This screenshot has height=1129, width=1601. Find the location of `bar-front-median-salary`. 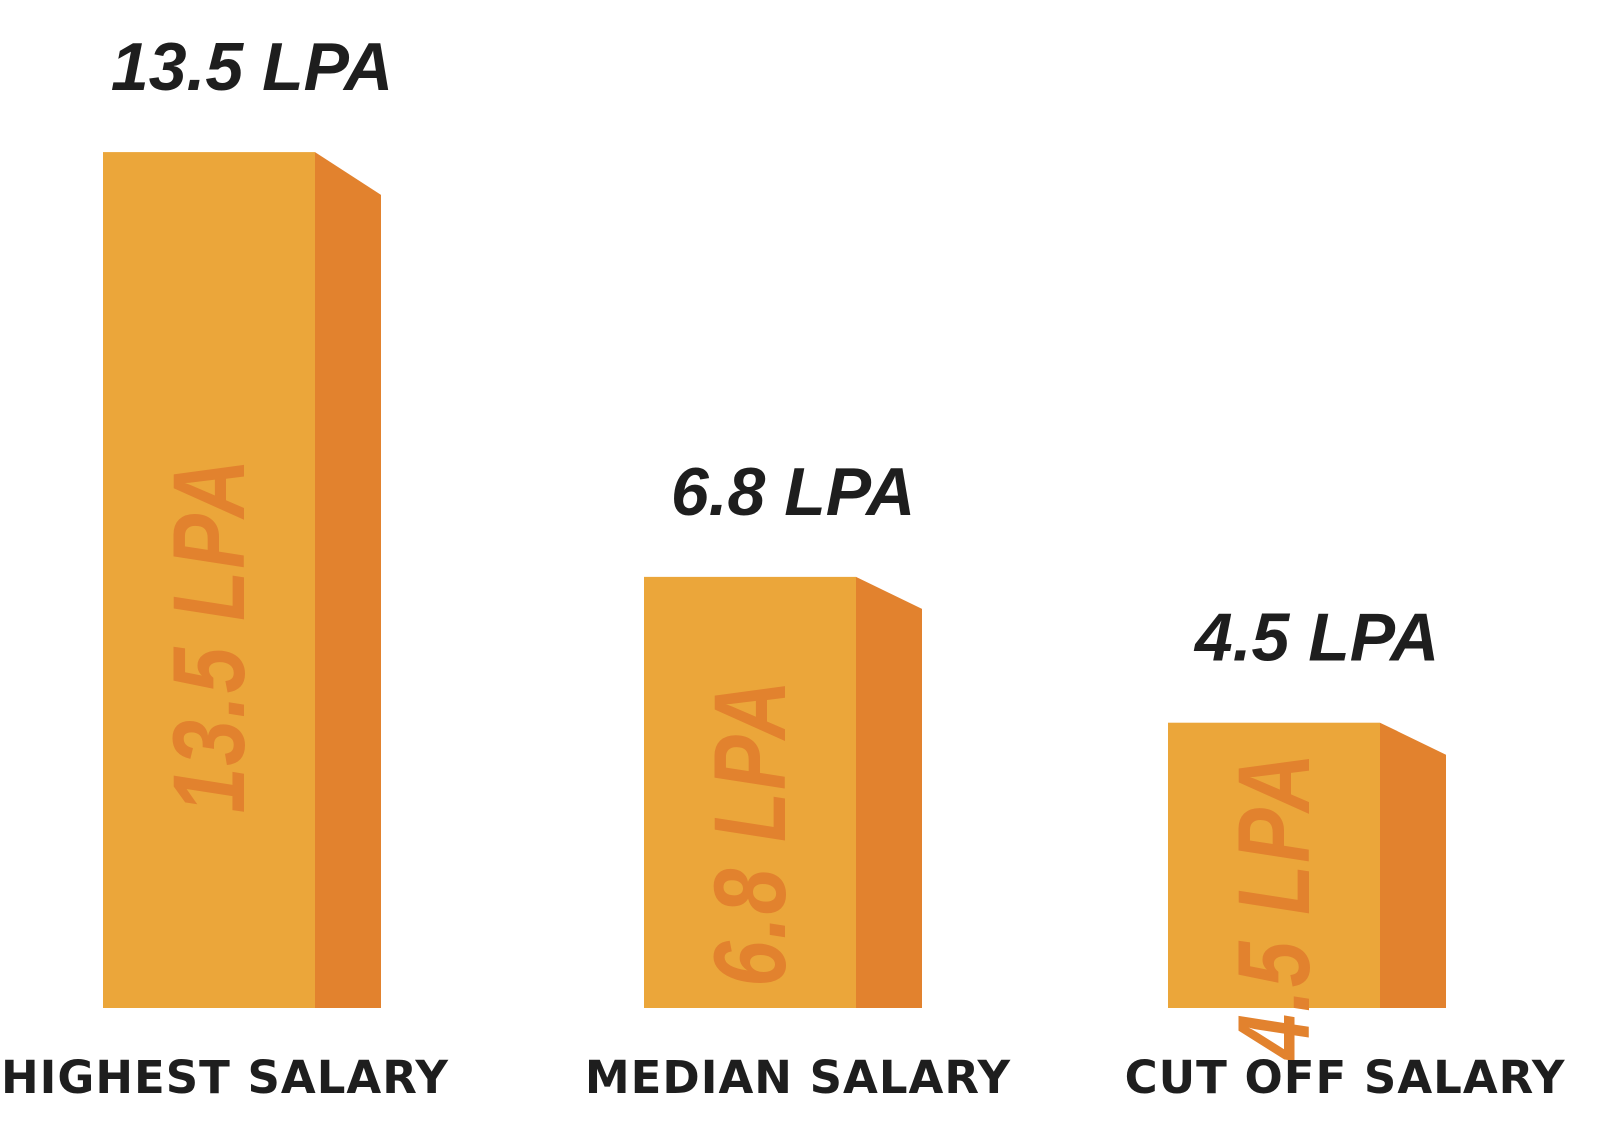

bar-front-median-salary is located at coordinates (750, 792).